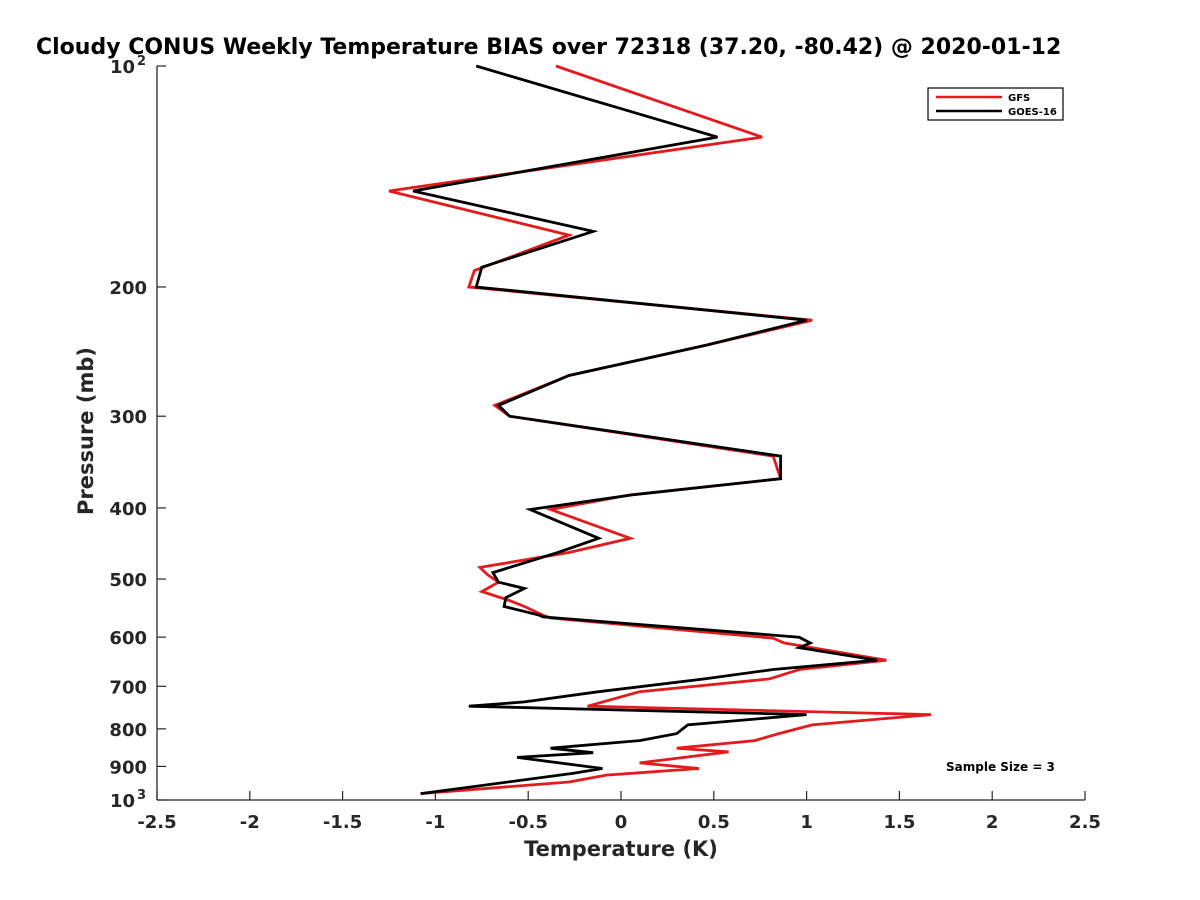 This screenshot has width=1200, height=900. What do you see at coordinates (1085, 822) in the screenshot?
I see `x-tick-label: 2.5` at bounding box center [1085, 822].